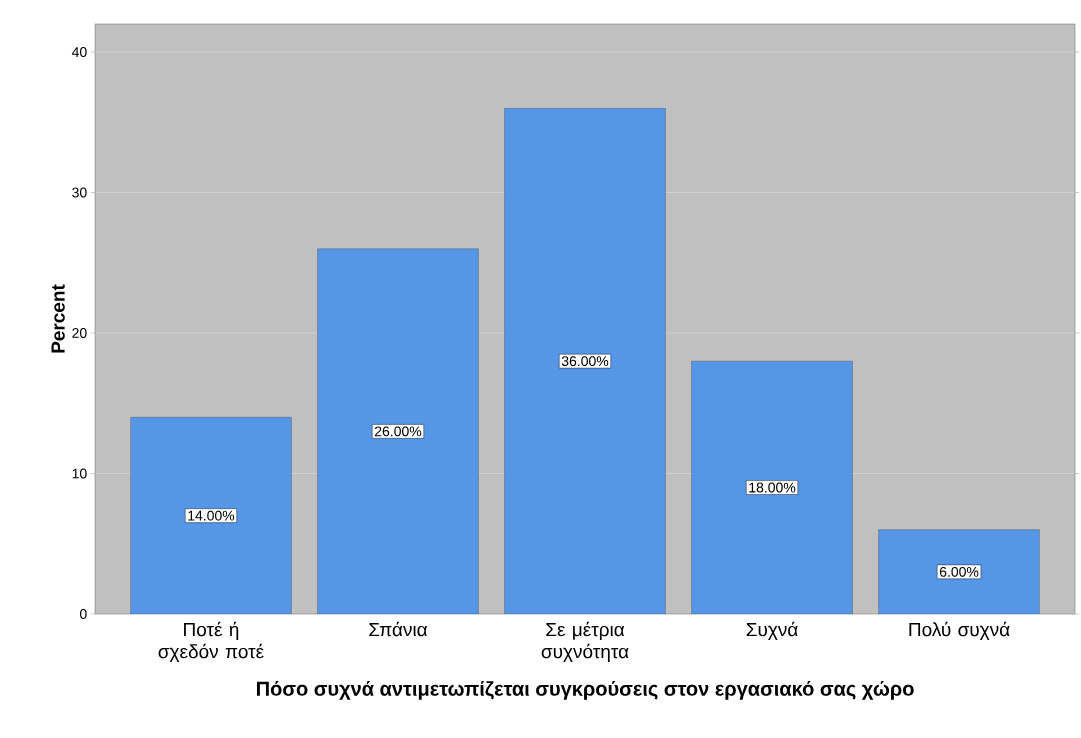 This screenshot has height=738, width=1081. I want to click on data-label: 36.00%, so click(585, 361).